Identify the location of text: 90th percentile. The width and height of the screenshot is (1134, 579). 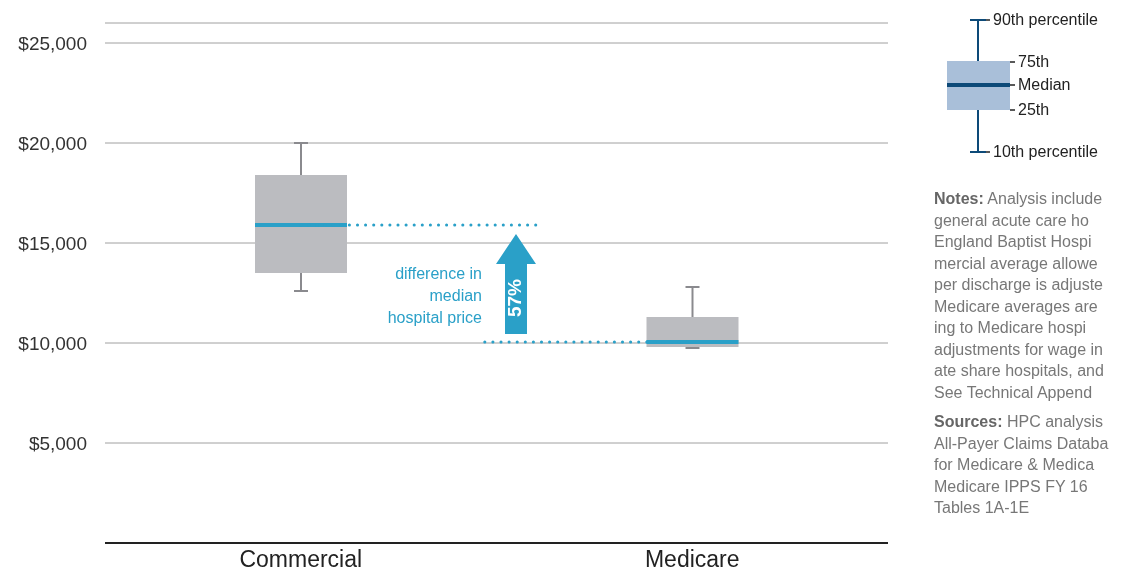
(1045, 20).